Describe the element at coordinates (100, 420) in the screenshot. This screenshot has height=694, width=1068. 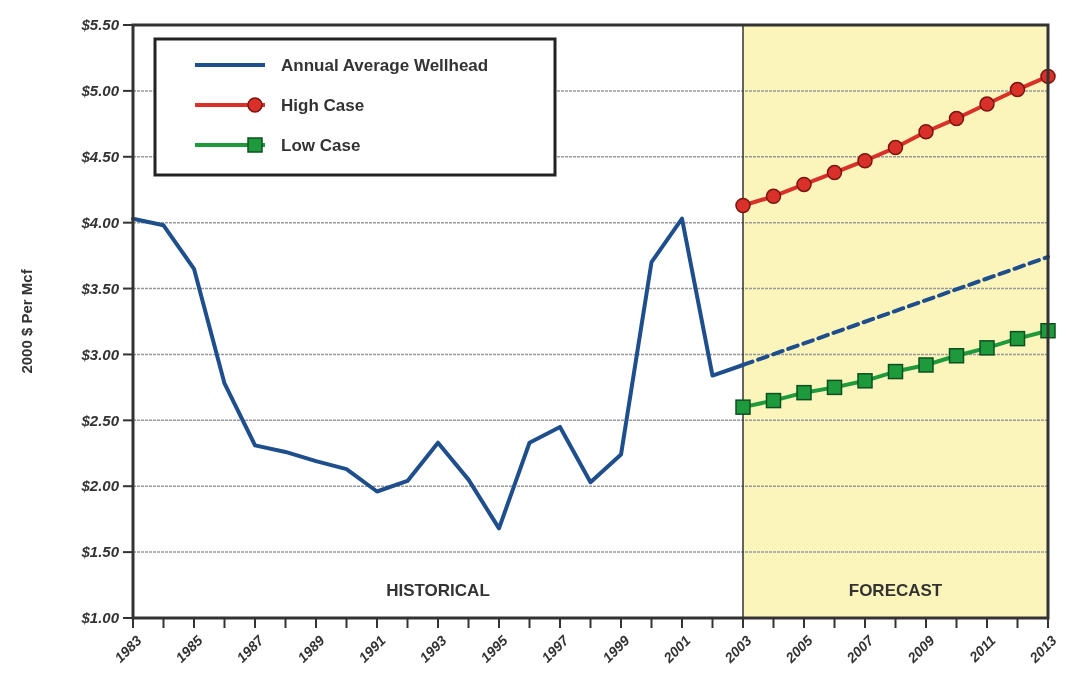
I see `y-tick-label: $2.50` at that location.